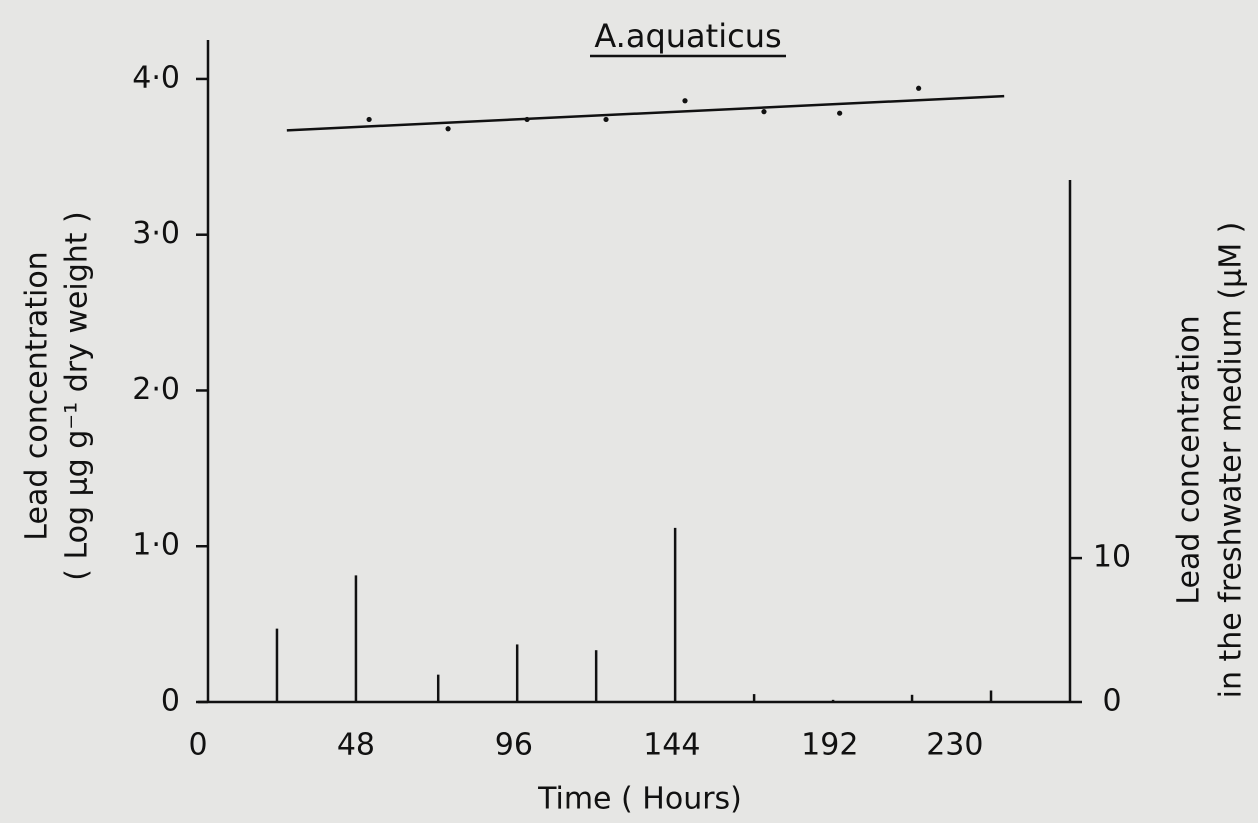 The width and height of the screenshot is (1258, 823). I want to click on y-axis-label: Lead concentration, so click(37, 395).